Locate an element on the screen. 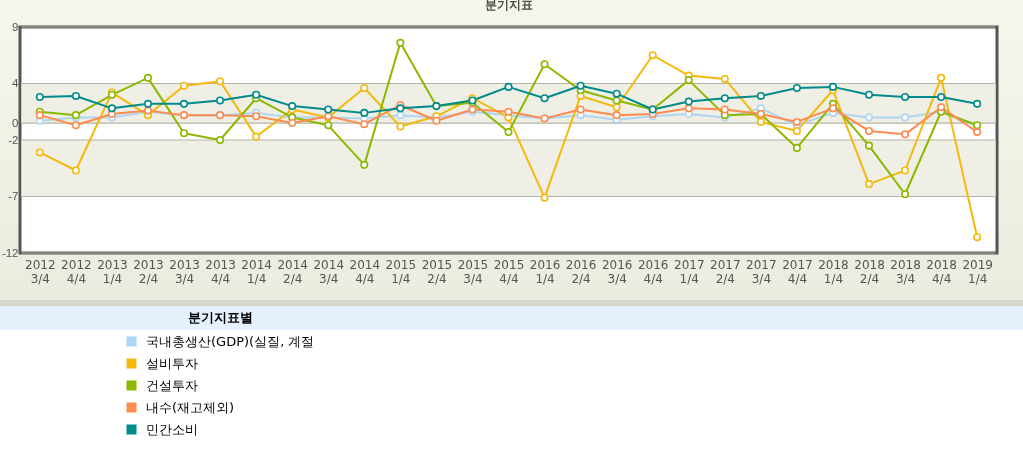 The image size is (1023, 453). x-tick-label: 2013 2/4 is located at coordinates (148, 271).